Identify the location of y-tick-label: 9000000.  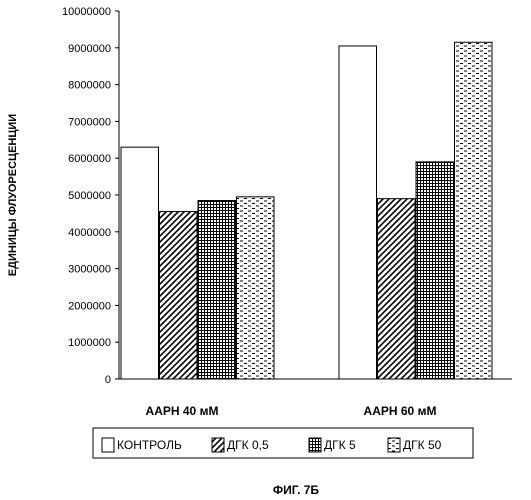
(89, 49).